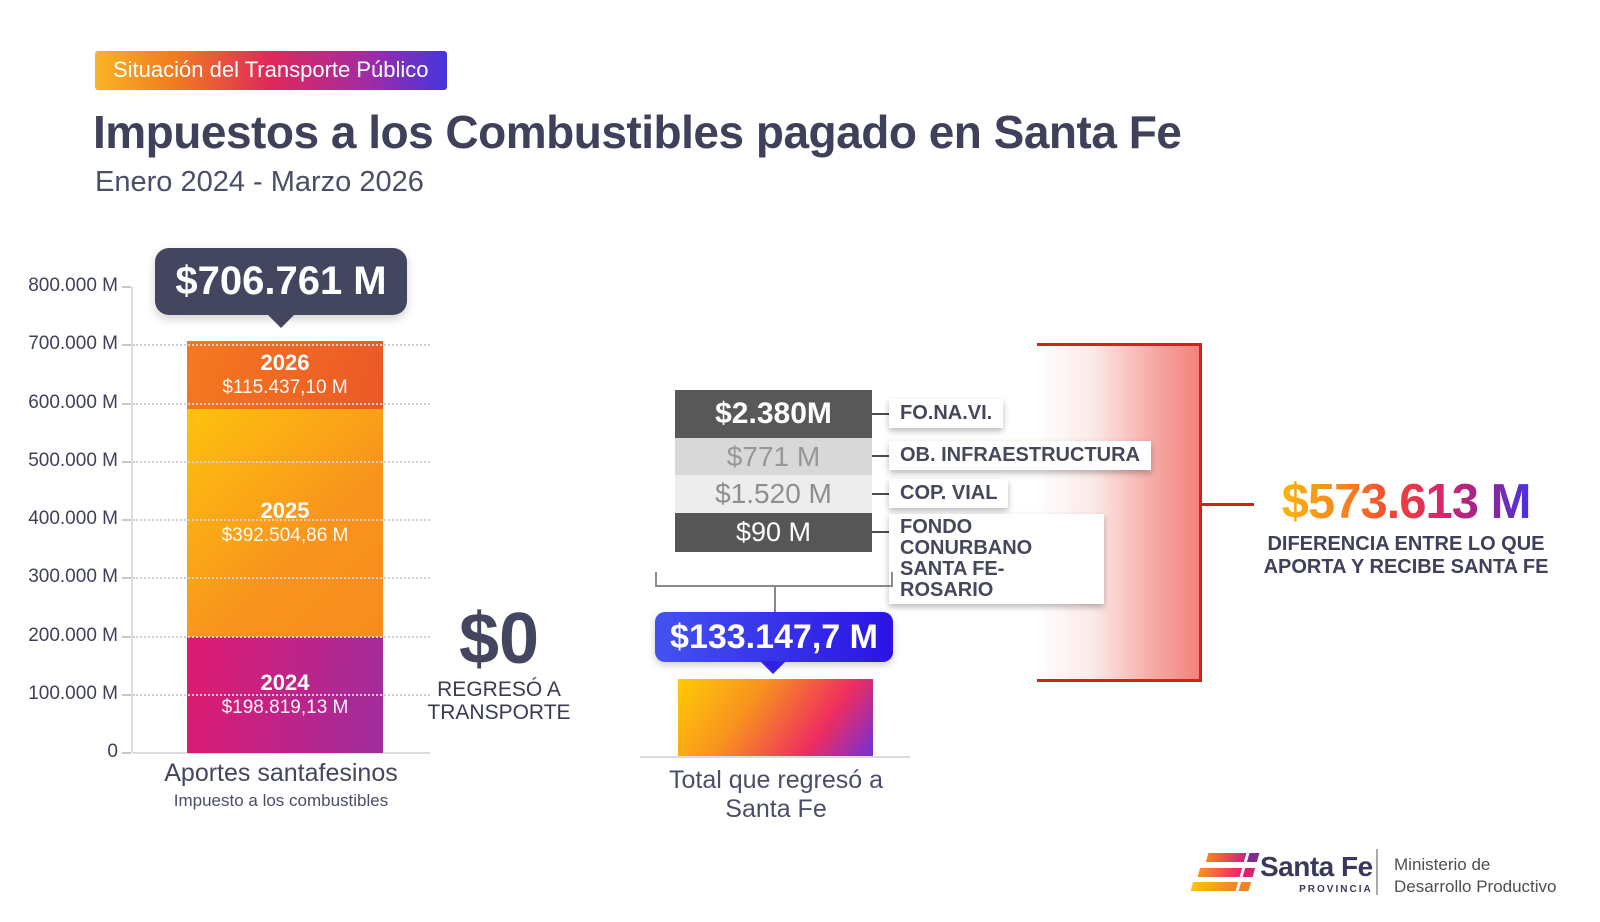 The width and height of the screenshot is (1600, 922). I want to click on topic-badge: Situación del Transporte Público, so click(271, 70).